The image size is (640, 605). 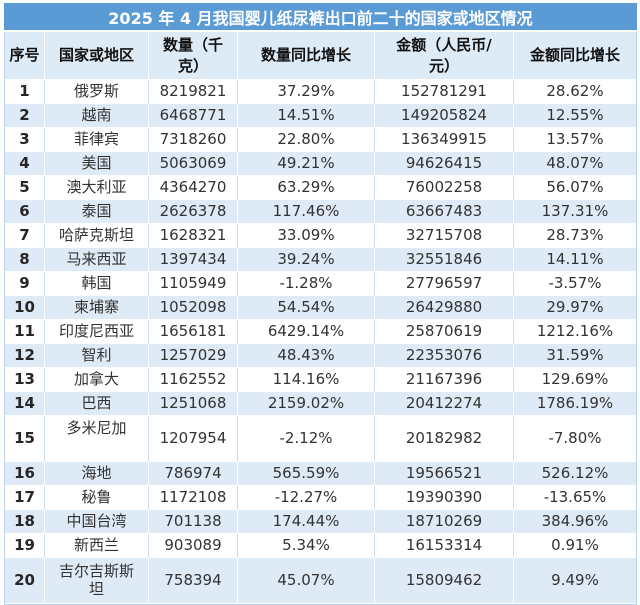 What do you see at coordinates (575, 236) in the screenshot?
I see `amount-growth-cell: 28.73%` at bounding box center [575, 236].